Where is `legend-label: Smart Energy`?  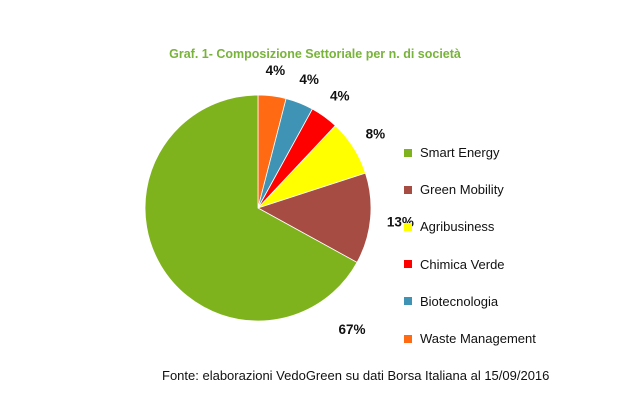 legend-label: Smart Energy is located at coordinates (460, 153).